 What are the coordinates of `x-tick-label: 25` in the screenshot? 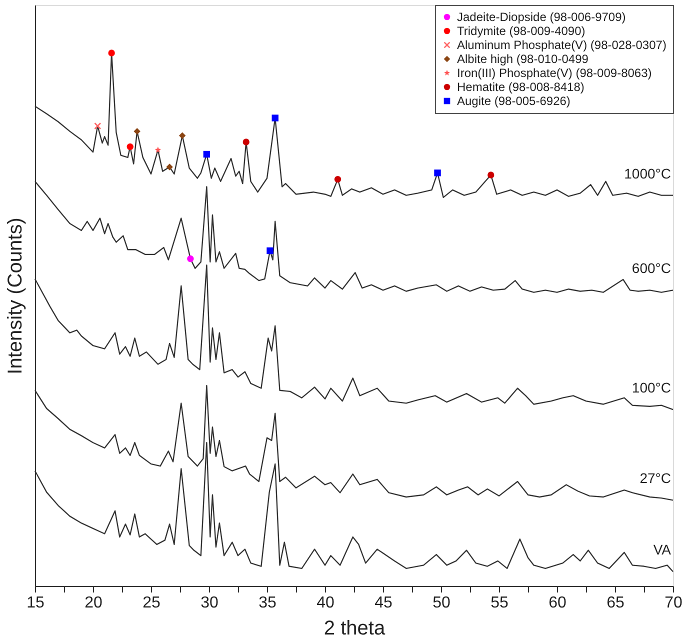 It's located at (151, 603).